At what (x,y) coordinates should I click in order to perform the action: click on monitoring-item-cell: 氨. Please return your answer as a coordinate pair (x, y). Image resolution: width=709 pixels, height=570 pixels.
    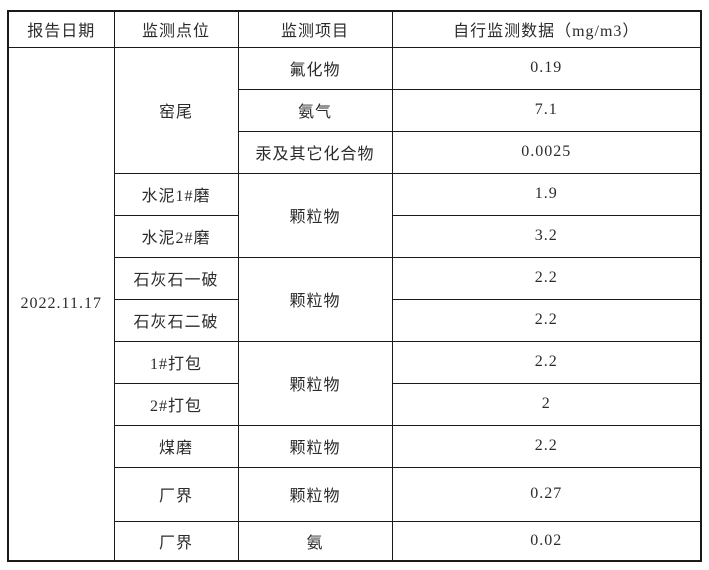
    Looking at the image, I should click on (315, 541).